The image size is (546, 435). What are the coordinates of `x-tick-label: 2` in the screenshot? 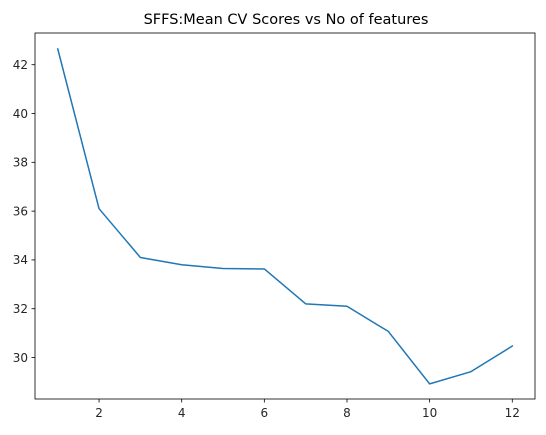 It's located at (99, 413).